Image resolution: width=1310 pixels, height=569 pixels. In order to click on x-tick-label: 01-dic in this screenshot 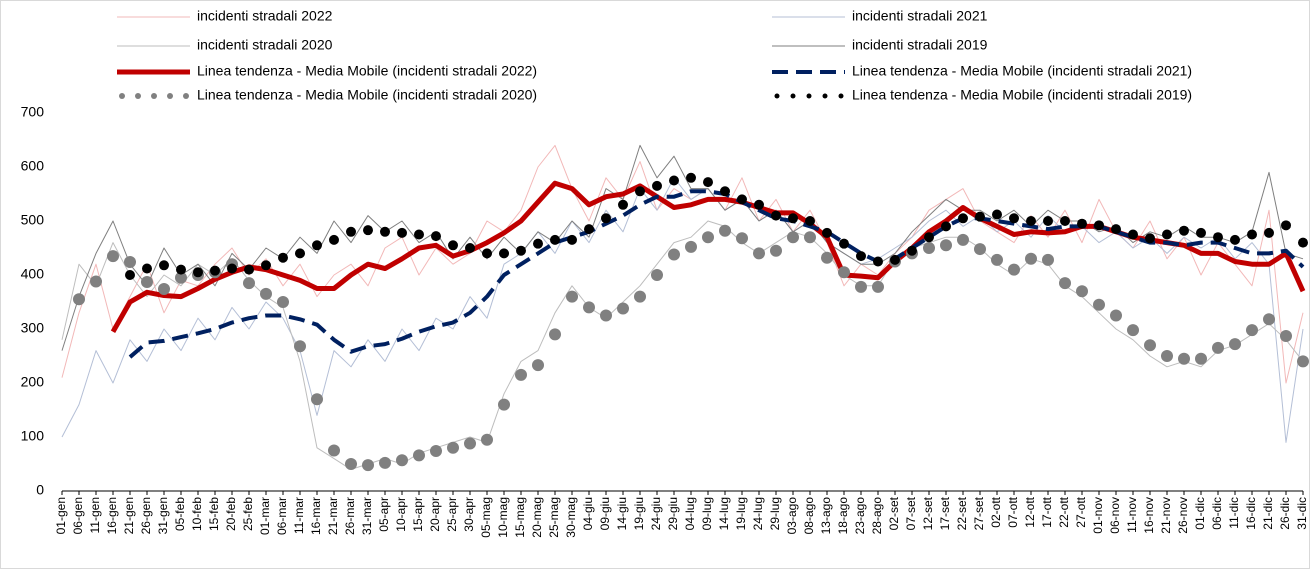, I will do `click(1200, 513)`.